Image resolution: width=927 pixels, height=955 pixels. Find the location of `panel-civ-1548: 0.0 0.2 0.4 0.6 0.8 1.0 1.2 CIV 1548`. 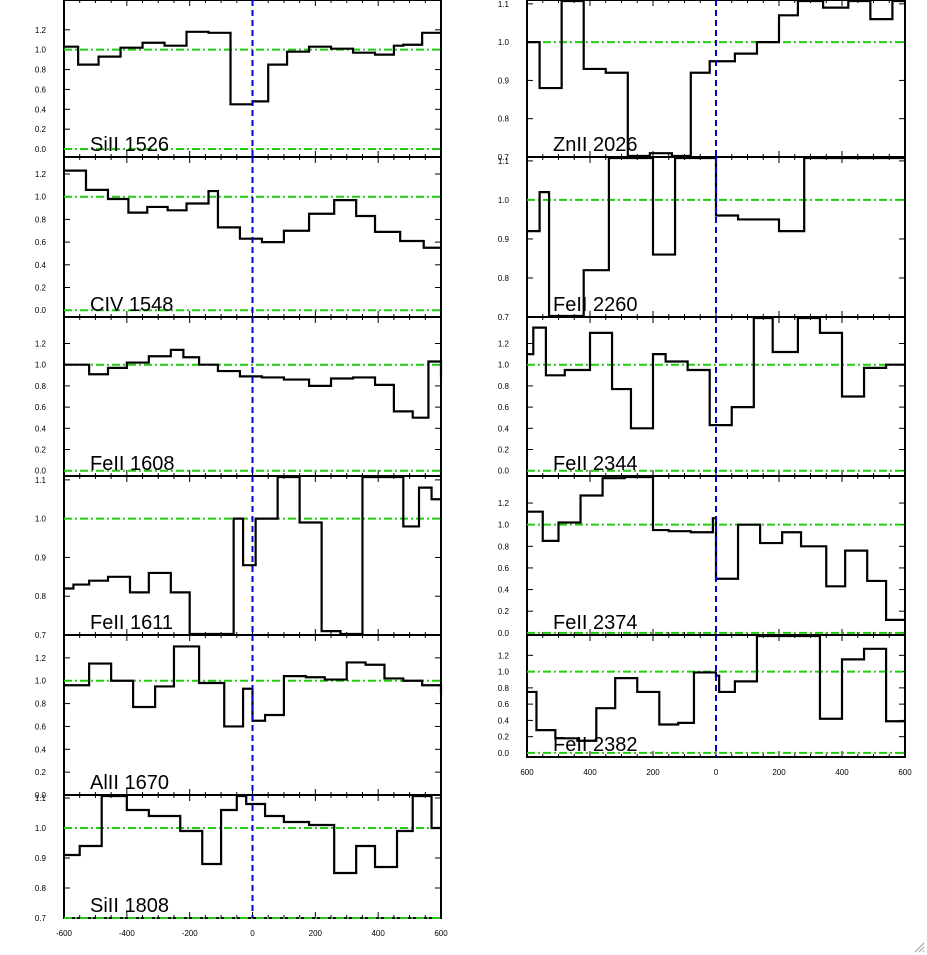

panel-civ-1548: 0.0 0.2 0.4 0.6 0.8 1.0 1.2 CIV 1548 is located at coordinates (238, 237).